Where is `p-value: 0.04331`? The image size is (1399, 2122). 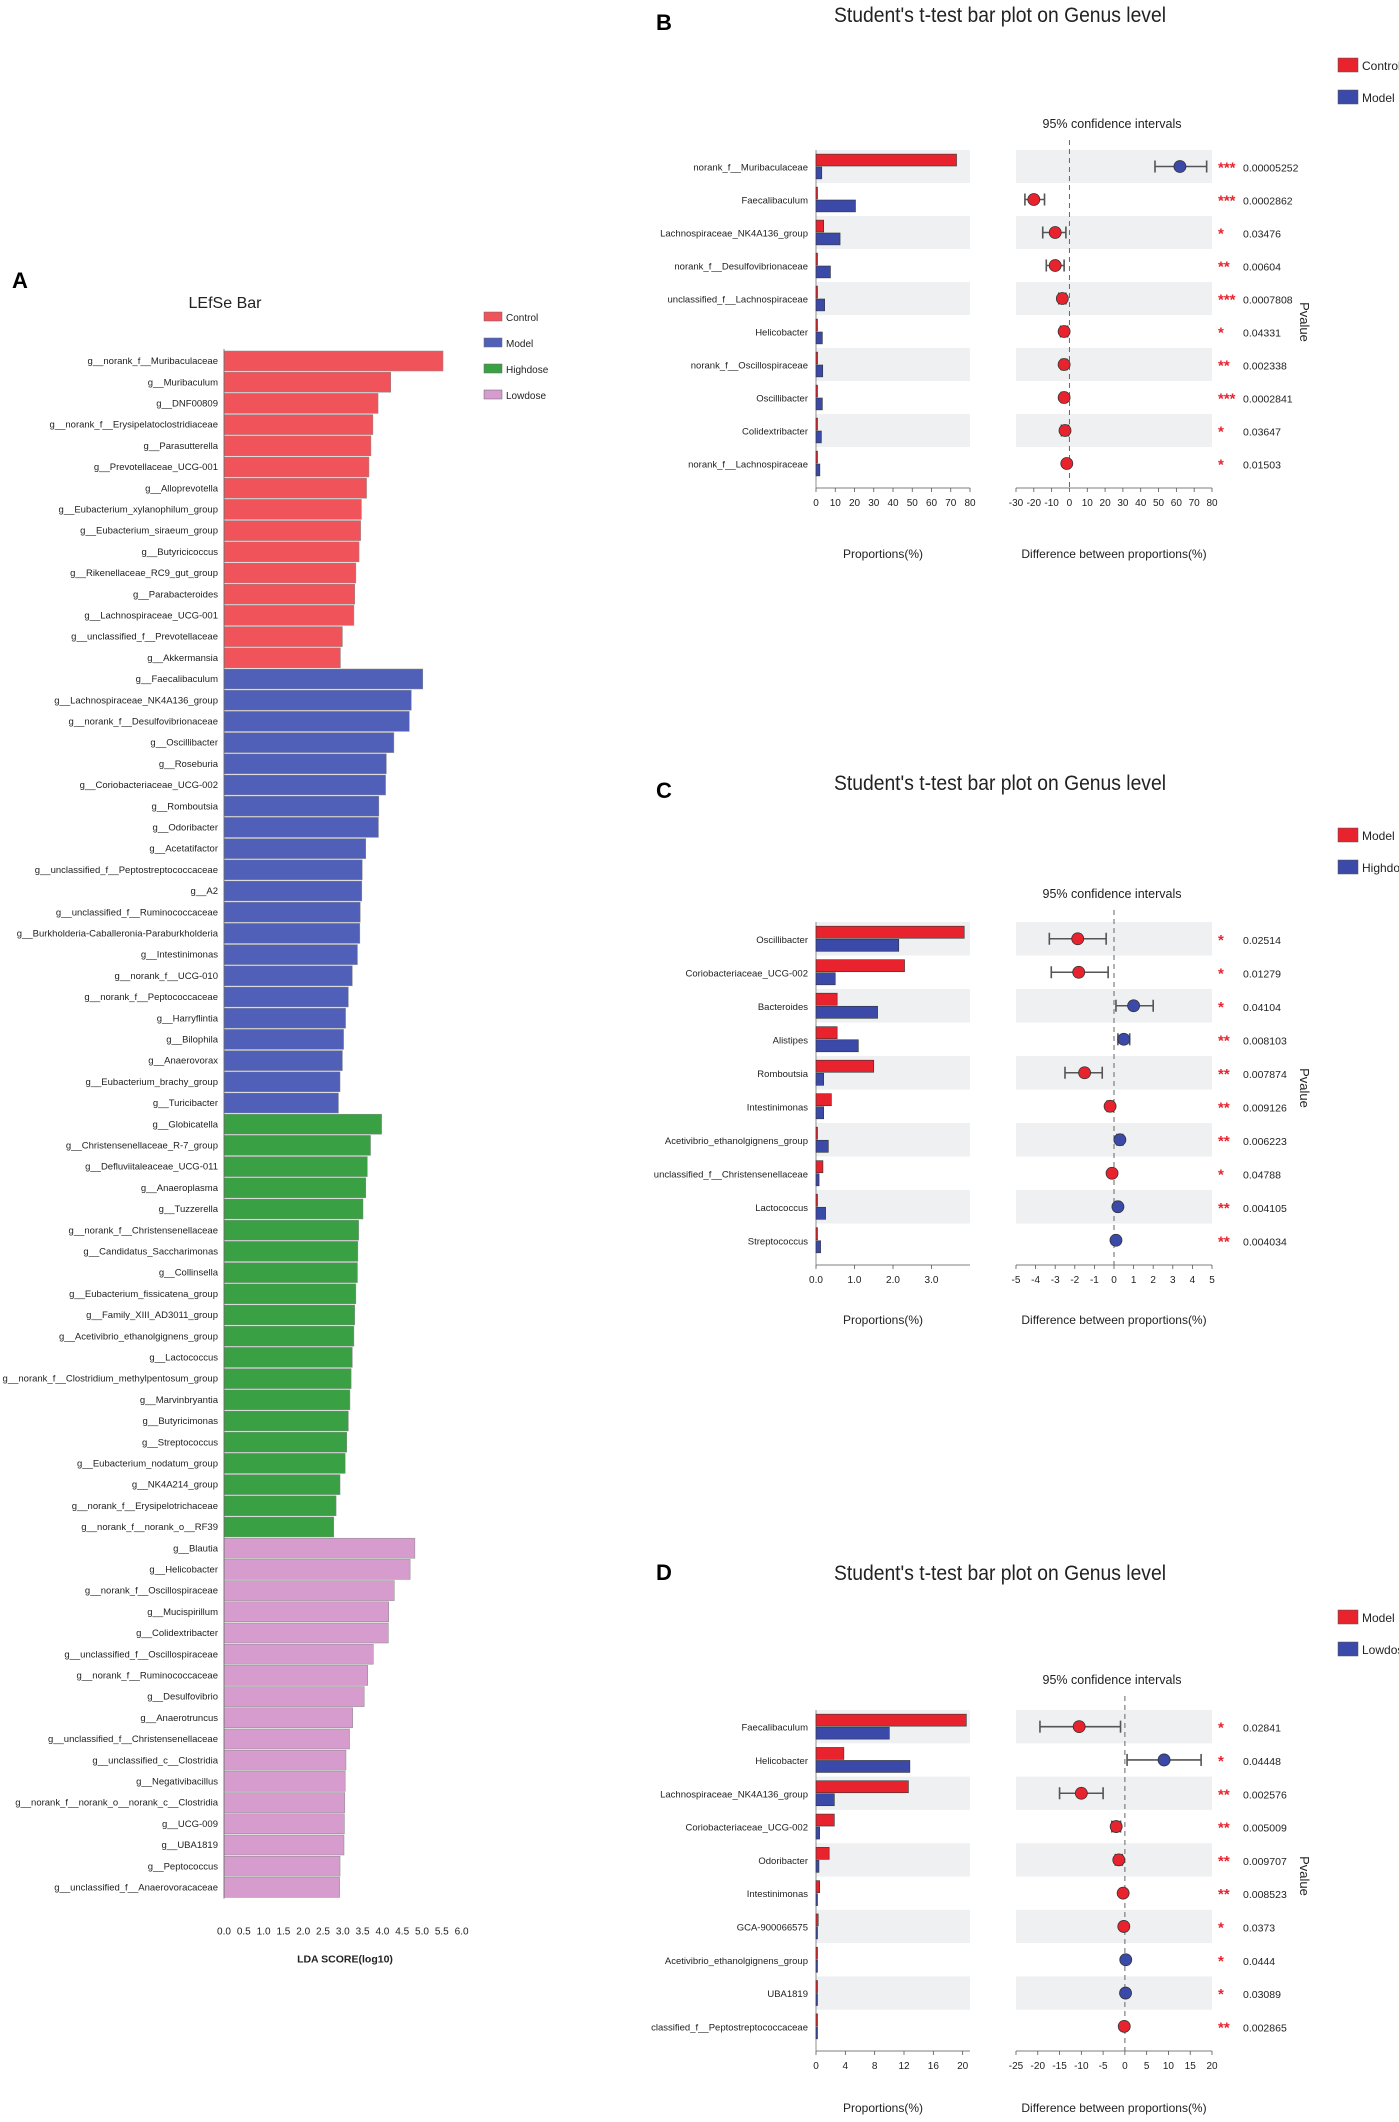 p-value: 0.04331 is located at coordinates (1262, 334).